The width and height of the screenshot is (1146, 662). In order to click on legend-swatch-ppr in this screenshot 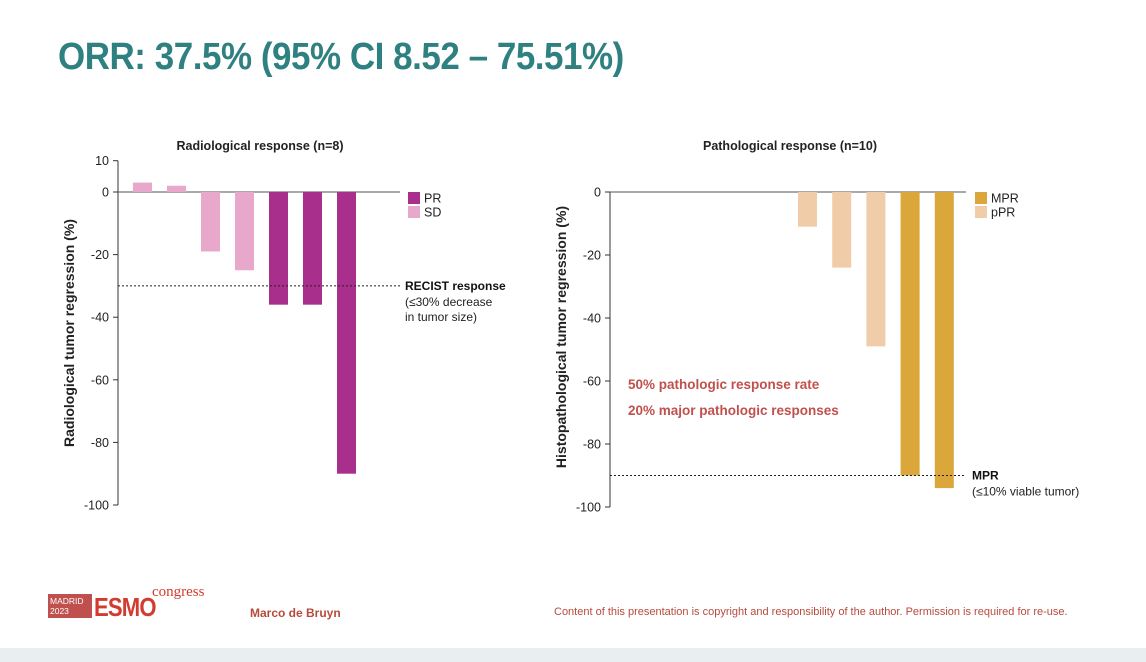, I will do `click(981, 212)`.